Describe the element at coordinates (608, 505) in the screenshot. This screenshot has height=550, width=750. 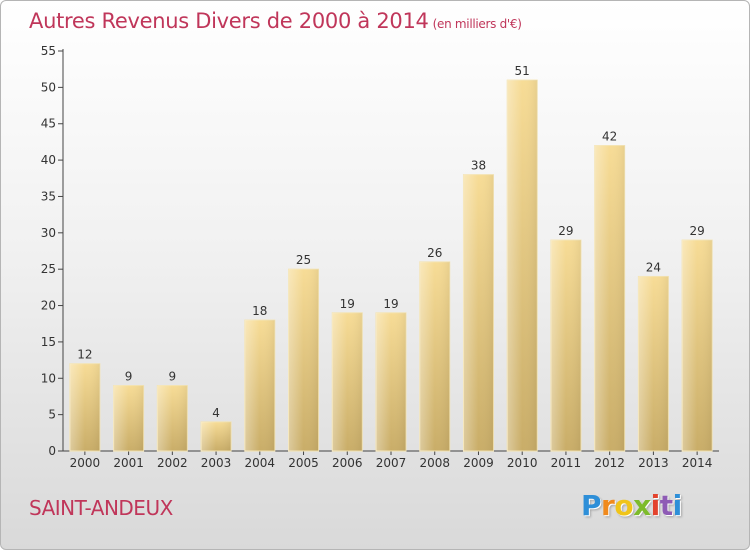
I see `logo-letter: r` at that location.